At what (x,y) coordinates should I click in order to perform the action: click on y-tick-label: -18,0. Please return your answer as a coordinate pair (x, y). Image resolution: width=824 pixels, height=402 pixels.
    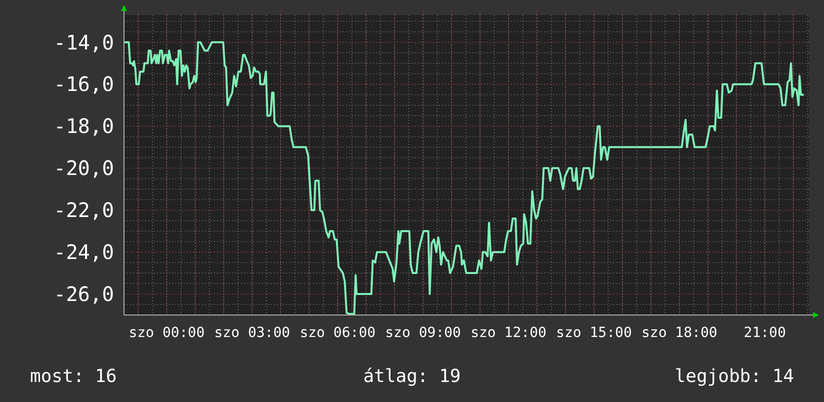
    Looking at the image, I should click on (84, 126).